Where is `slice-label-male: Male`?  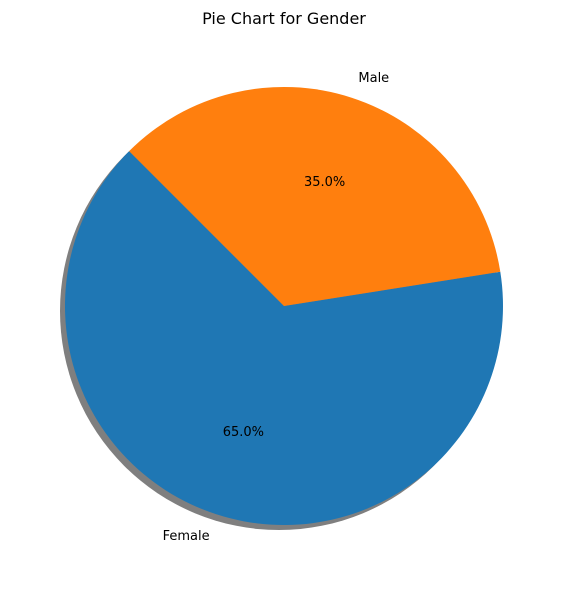
slice-label-male: Male is located at coordinates (373, 78).